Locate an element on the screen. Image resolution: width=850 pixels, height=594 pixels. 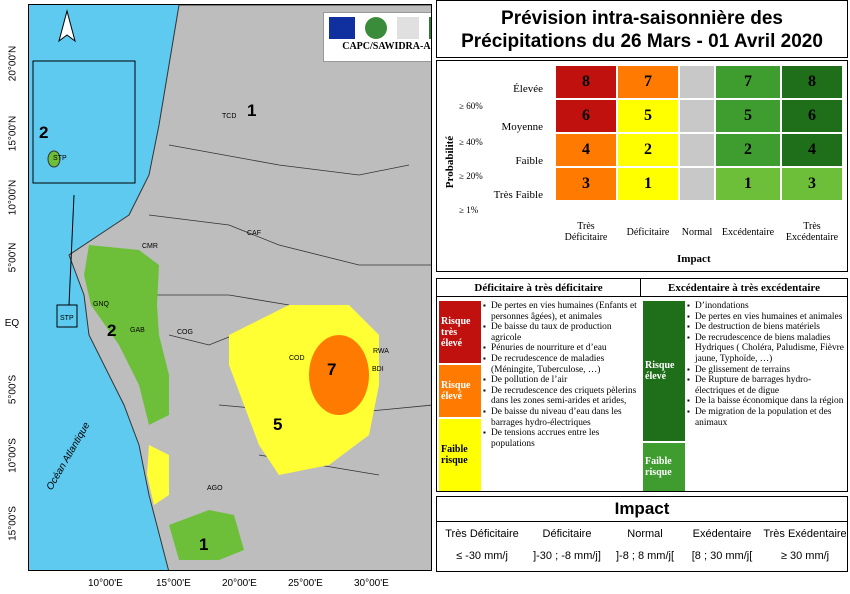
list-item: De pertes en vies humaines et animales is located at coordinates (766, 317).